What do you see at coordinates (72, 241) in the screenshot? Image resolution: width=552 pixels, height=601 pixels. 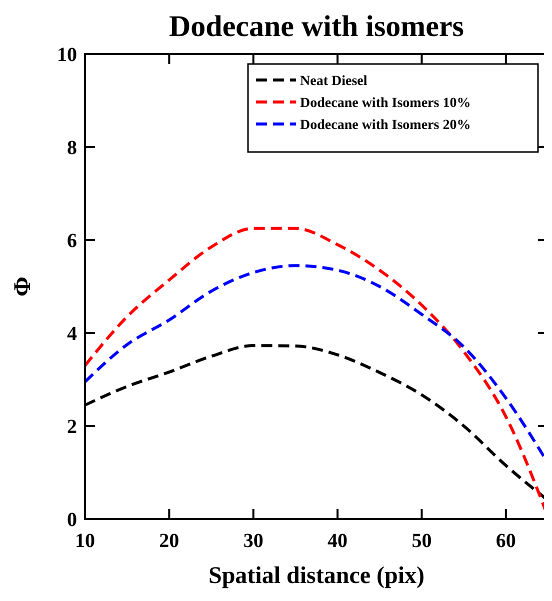 I see `y-tick-label: 6` at bounding box center [72, 241].